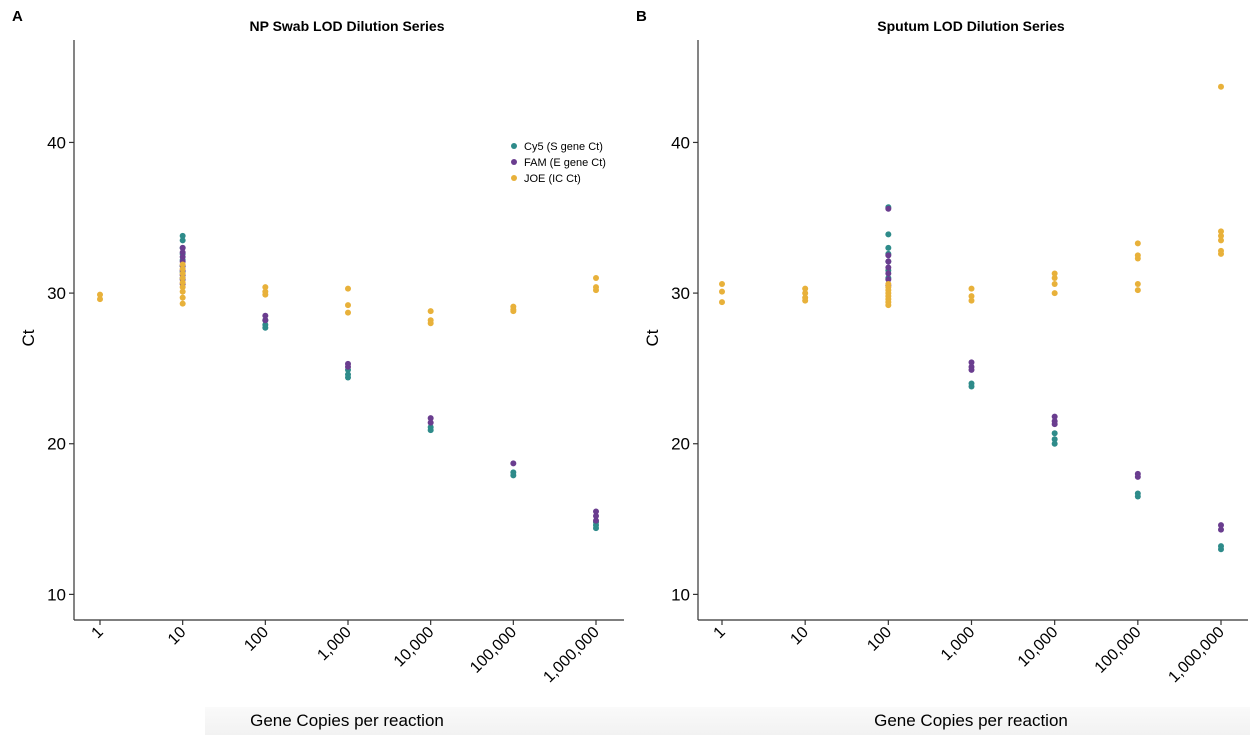 Image resolution: width=1250 pixels, height=735 pixels. What do you see at coordinates (971, 26) in the screenshot?
I see `chart-title: Sputum LOD Dilution Series` at bounding box center [971, 26].